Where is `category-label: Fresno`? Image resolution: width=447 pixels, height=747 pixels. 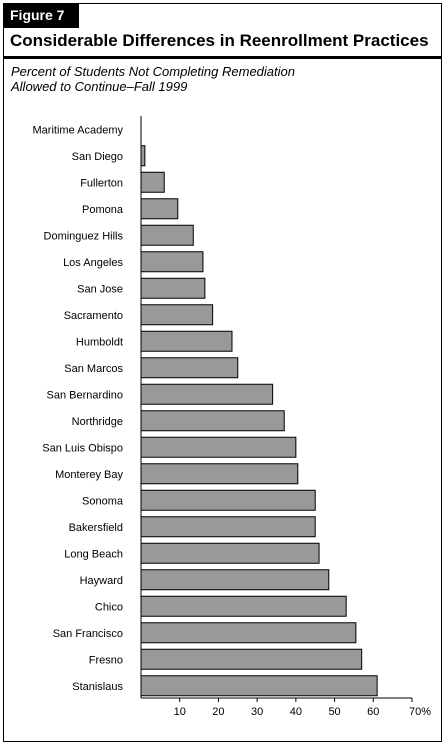
category-label: Fresno is located at coordinates (106, 660).